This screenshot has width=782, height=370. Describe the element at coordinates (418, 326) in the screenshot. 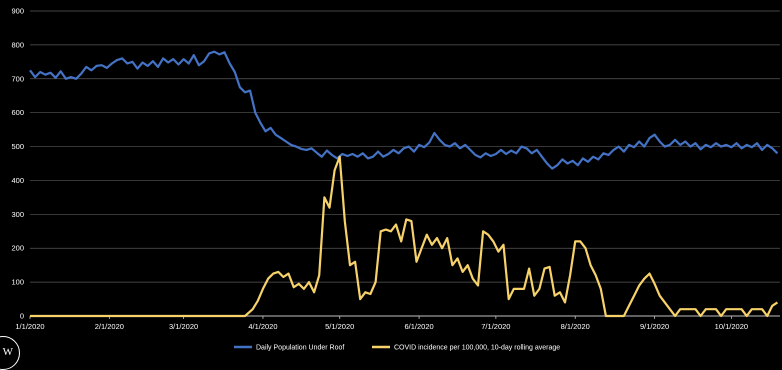

I see `x-tick-label: 6/1/2020` at that location.